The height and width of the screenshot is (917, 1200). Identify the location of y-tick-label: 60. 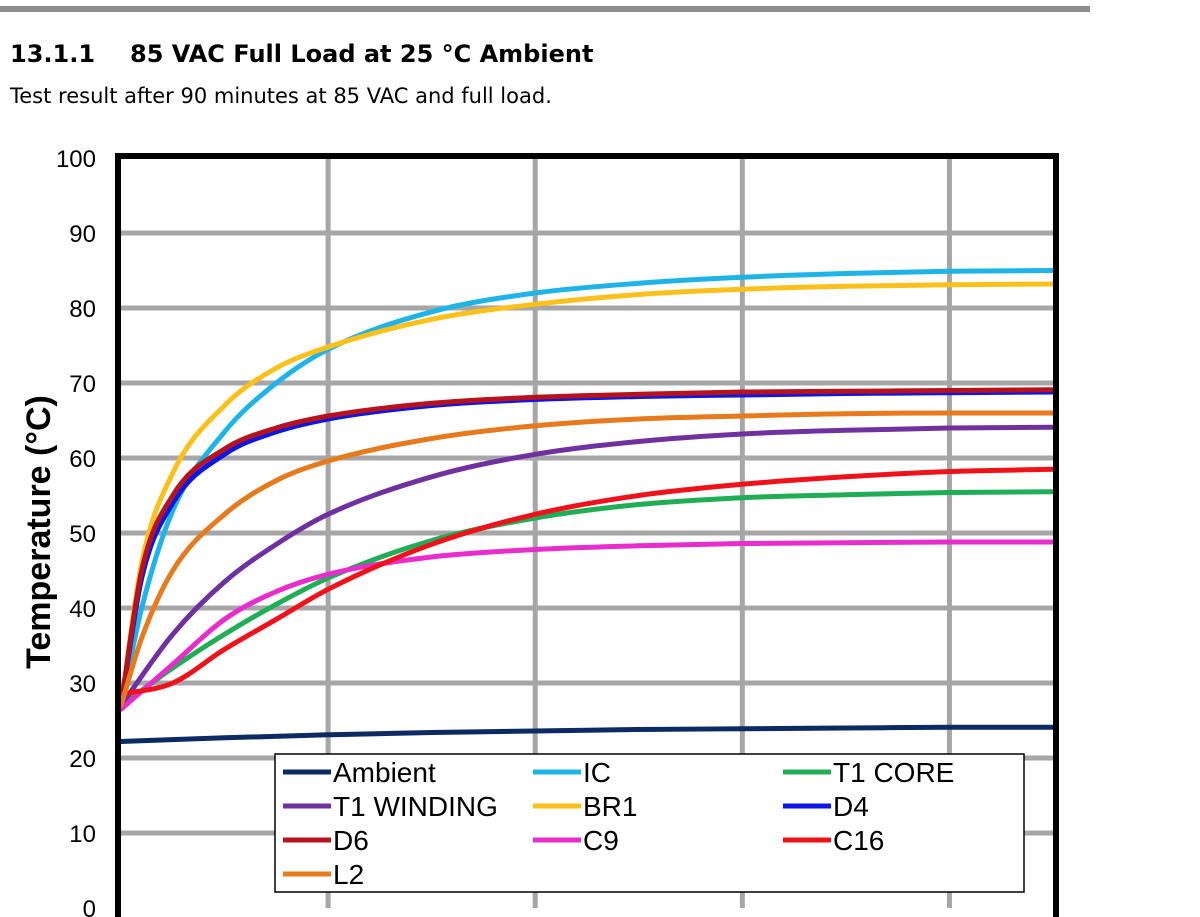
(82, 459).